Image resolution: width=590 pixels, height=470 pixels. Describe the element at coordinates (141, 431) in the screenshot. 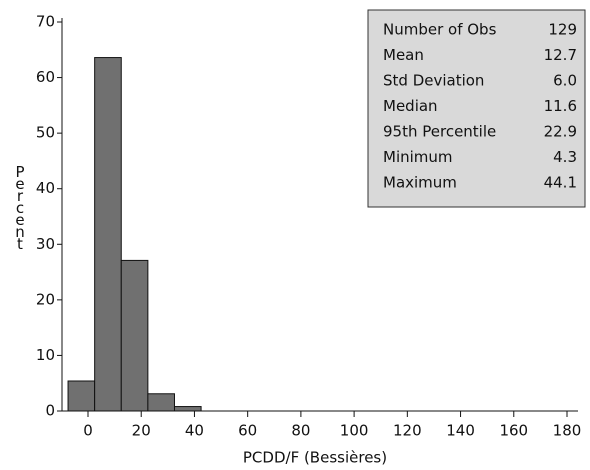

I see `x-tick-label: 20` at that location.